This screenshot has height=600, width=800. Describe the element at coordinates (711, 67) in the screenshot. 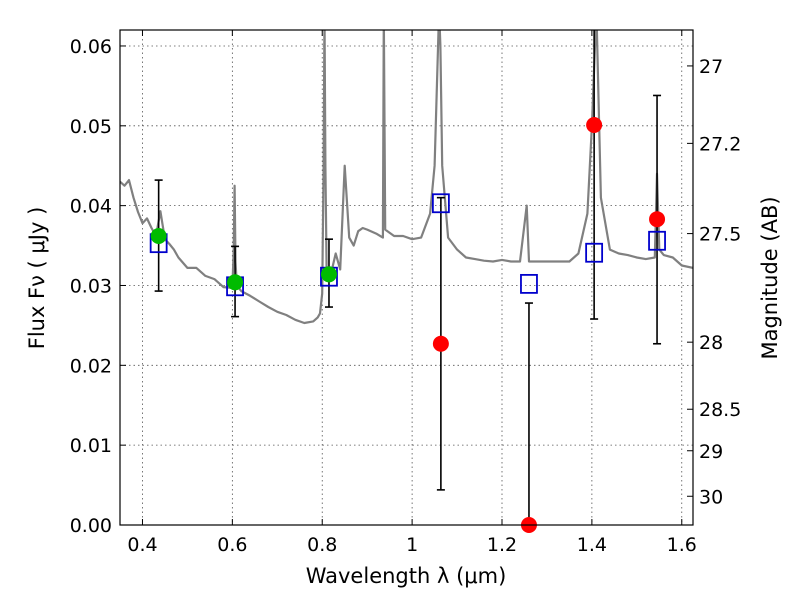

I see `right-tick-label: 27` at that location.